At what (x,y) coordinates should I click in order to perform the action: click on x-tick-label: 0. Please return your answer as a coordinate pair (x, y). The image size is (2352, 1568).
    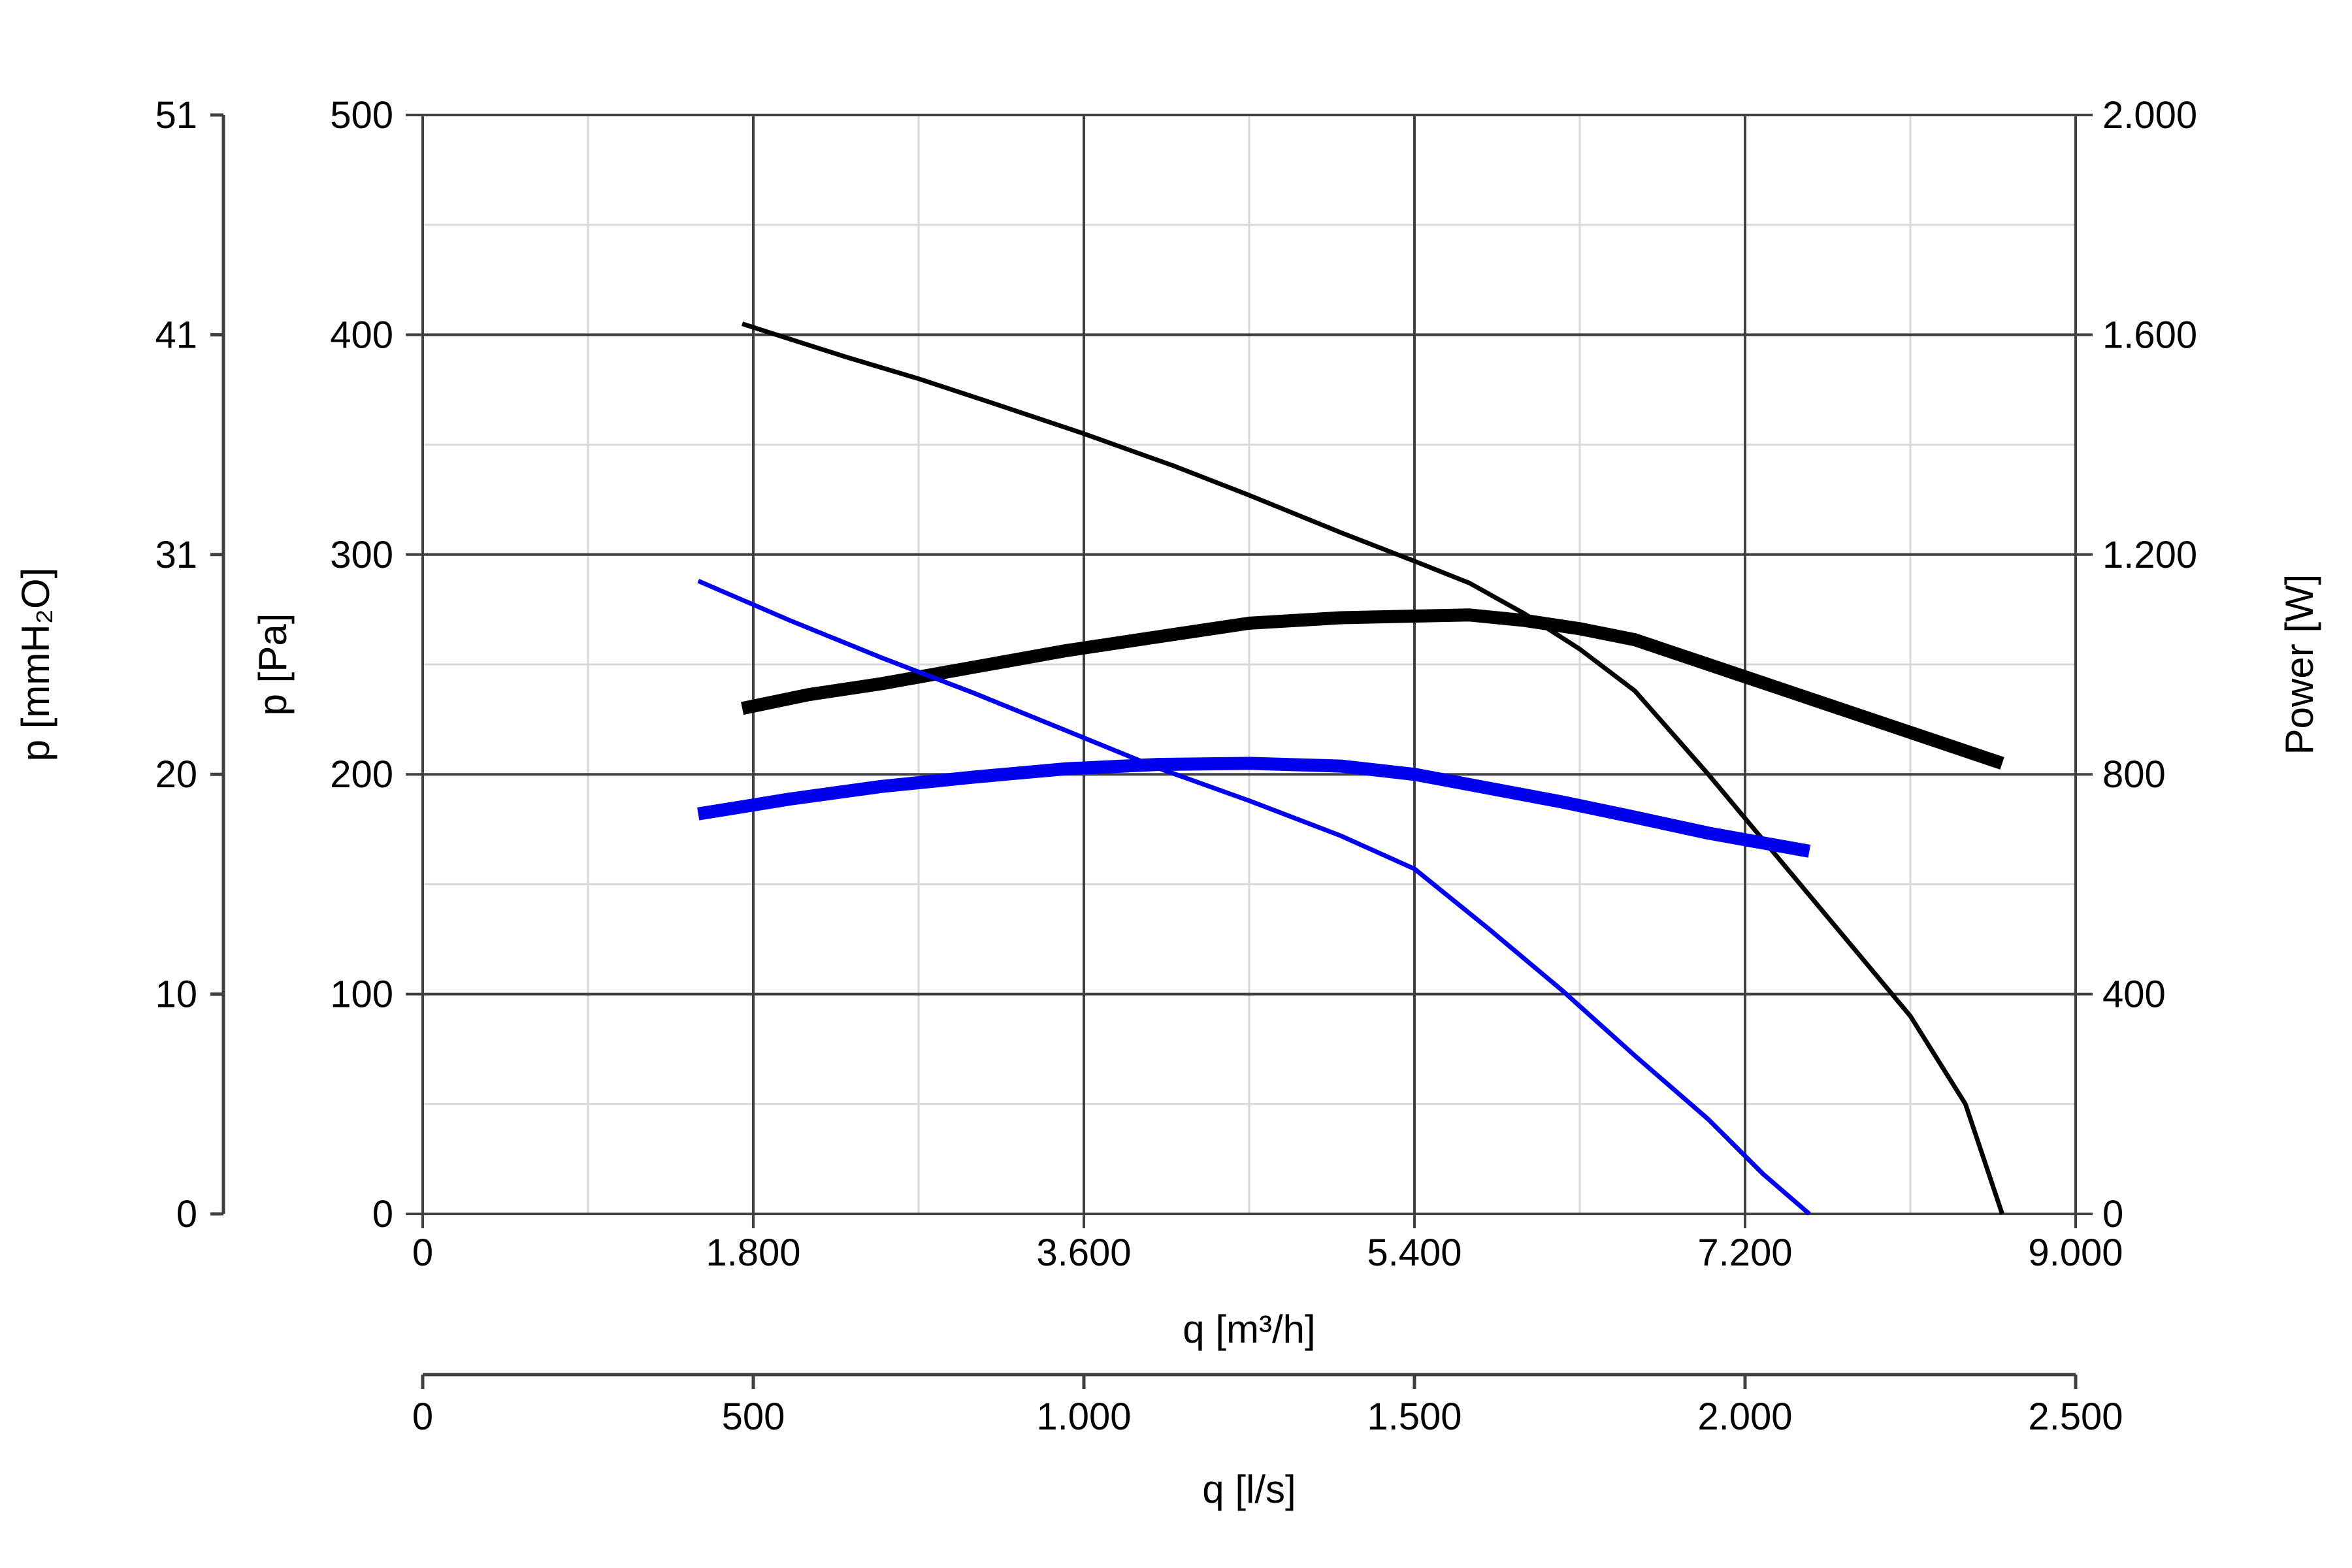
    Looking at the image, I should click on (422, 1253).